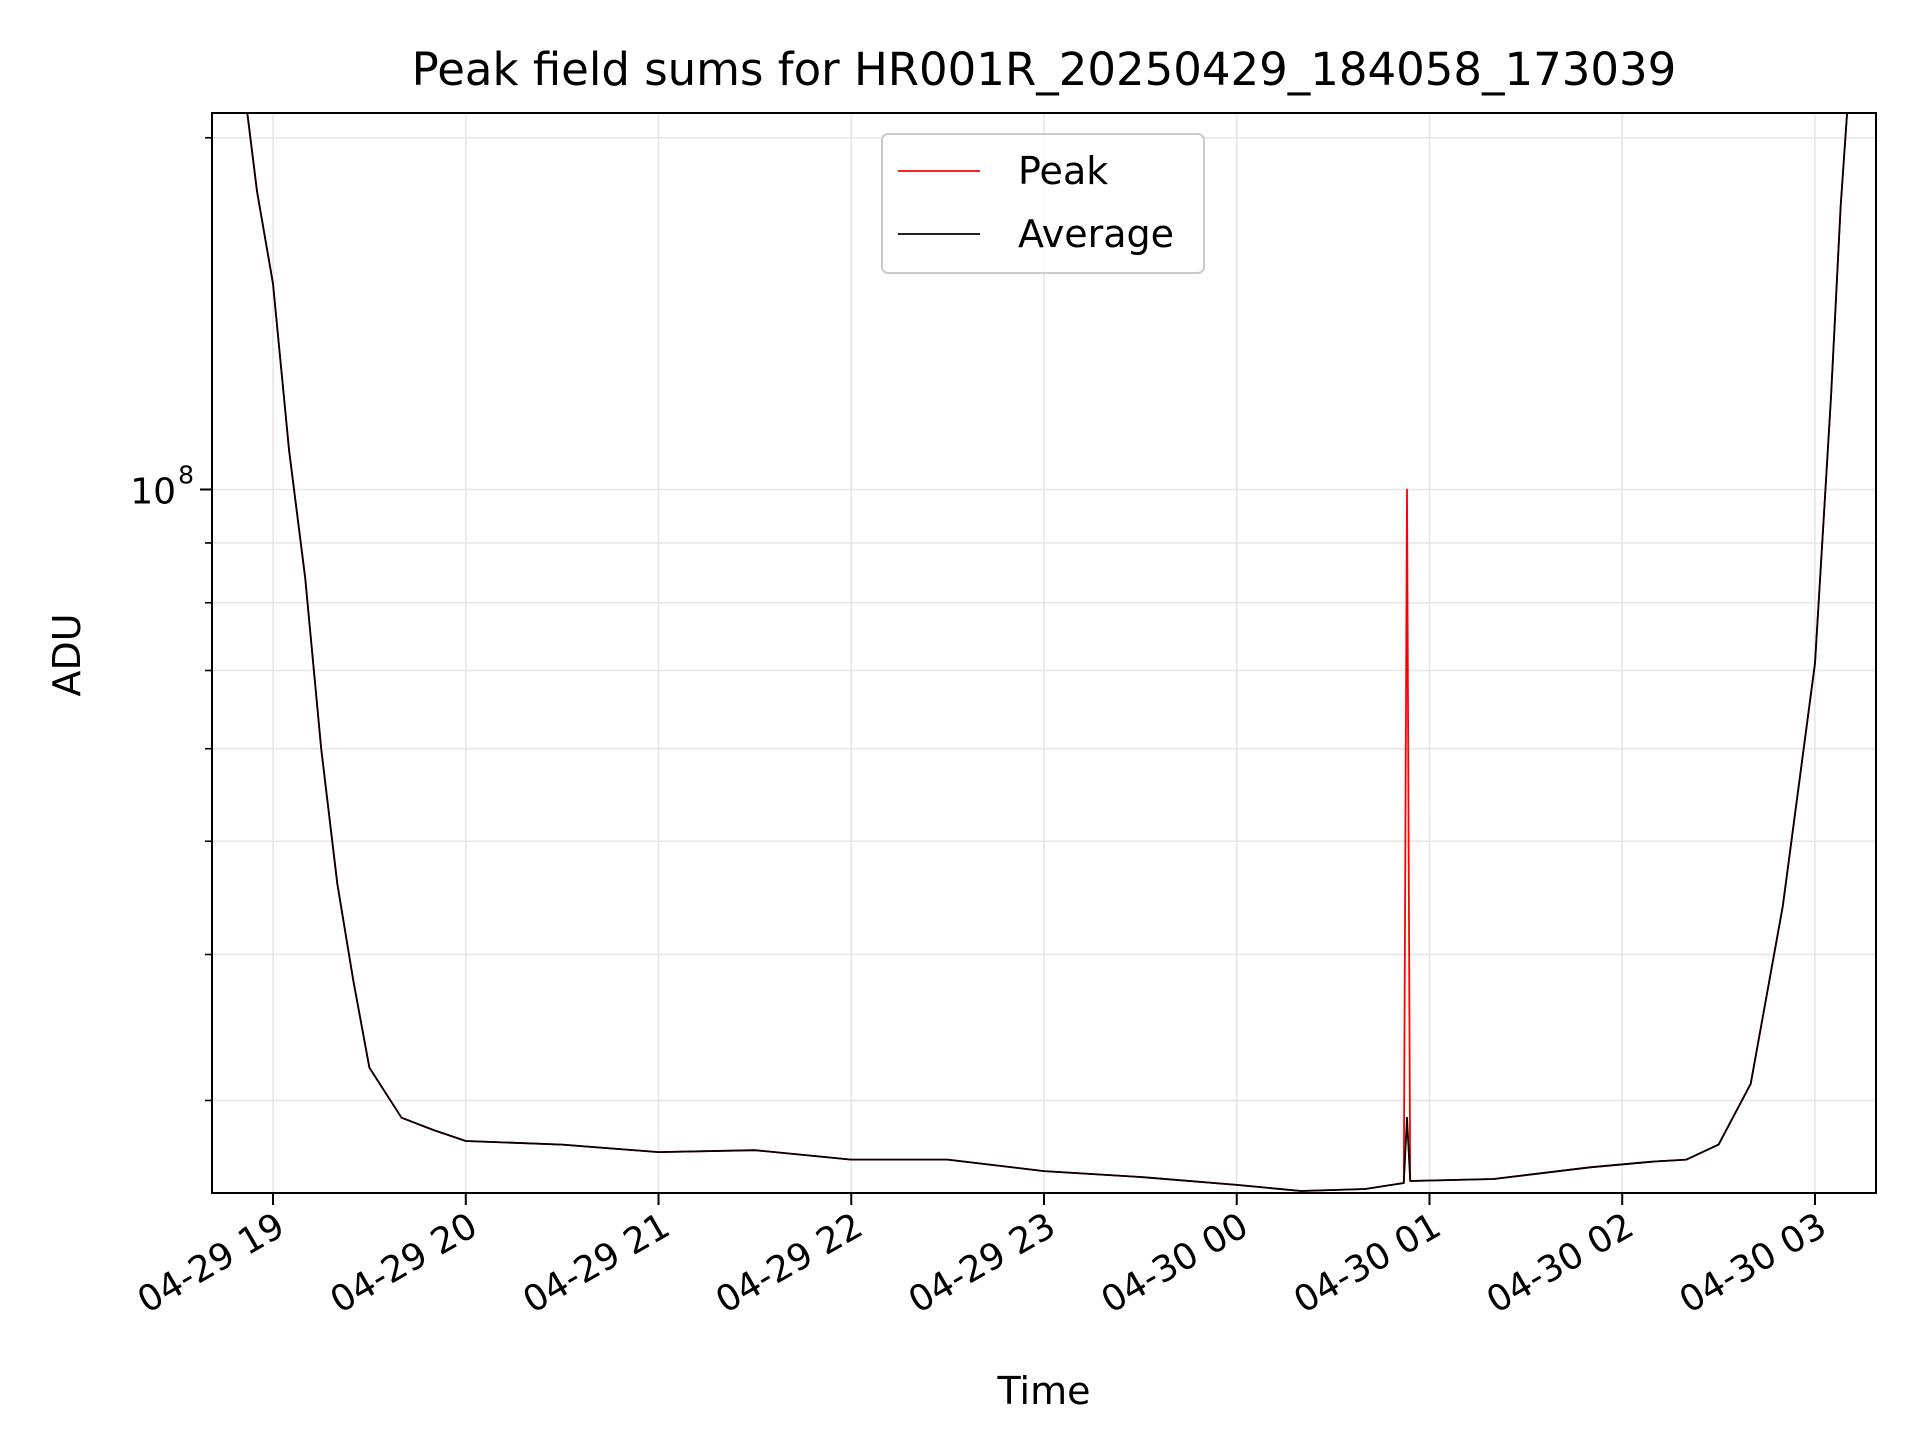 The image size is (1920, 1440). Describe the element at coordinates (789, 1263) in the screenshot. I see `x-tick-label: 04-29 22` at that location.